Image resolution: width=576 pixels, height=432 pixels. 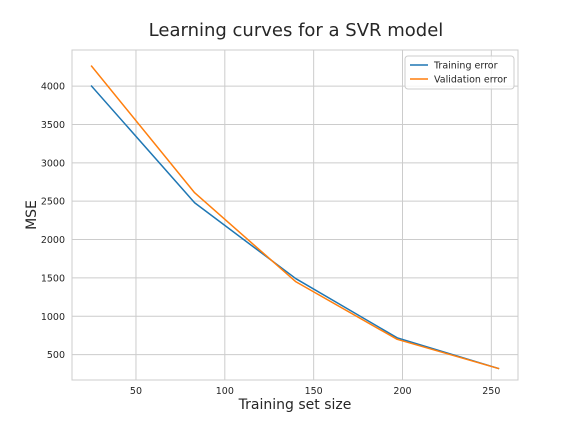 I want to click on chart-title: Learning curves for a SVR model, so click(x=296, y=30).